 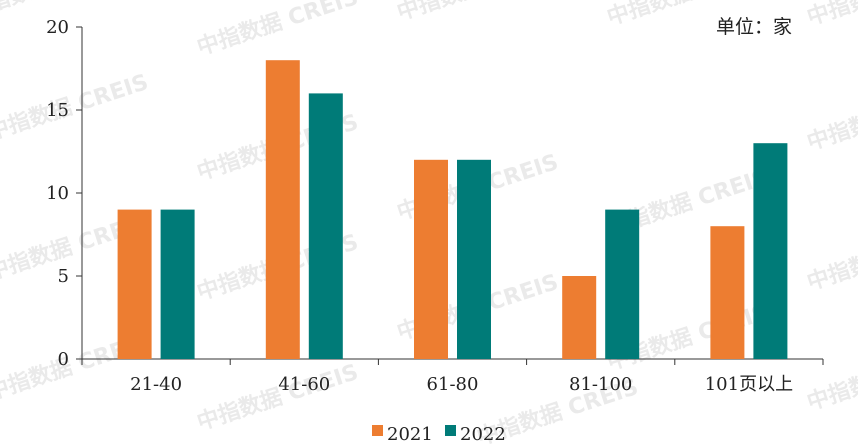 I want to click on x-tick-label: 21-40, so click(x=156, y=384).